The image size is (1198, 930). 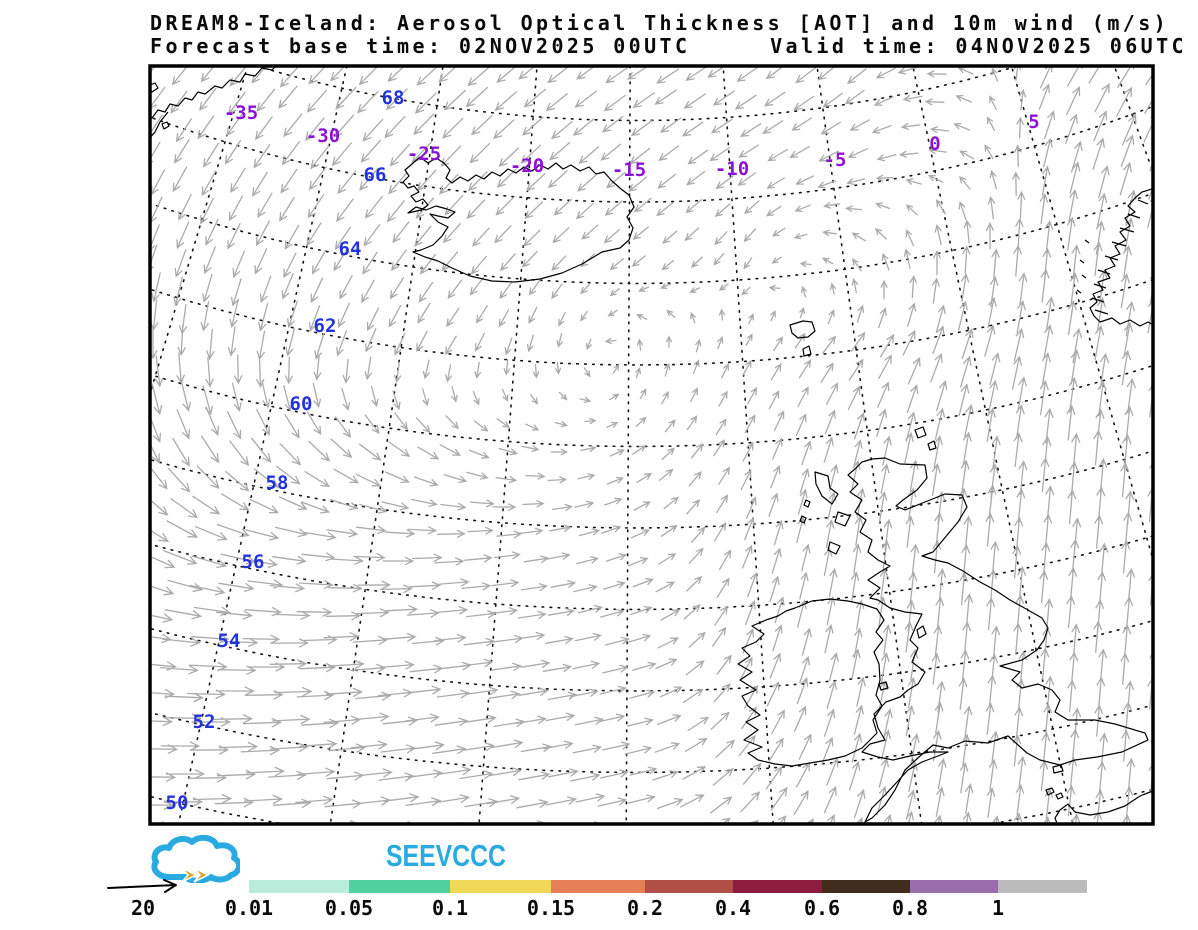 I want to click on isle-of-wight, so click(x=1058, y=769).